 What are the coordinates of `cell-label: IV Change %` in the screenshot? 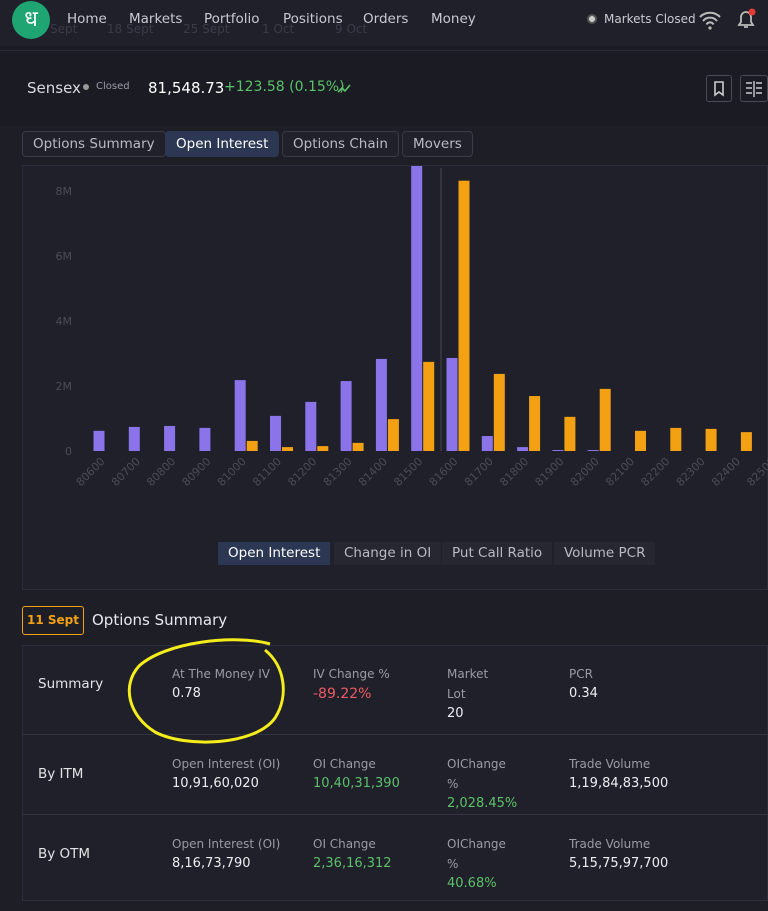 It's located at (351, 674).